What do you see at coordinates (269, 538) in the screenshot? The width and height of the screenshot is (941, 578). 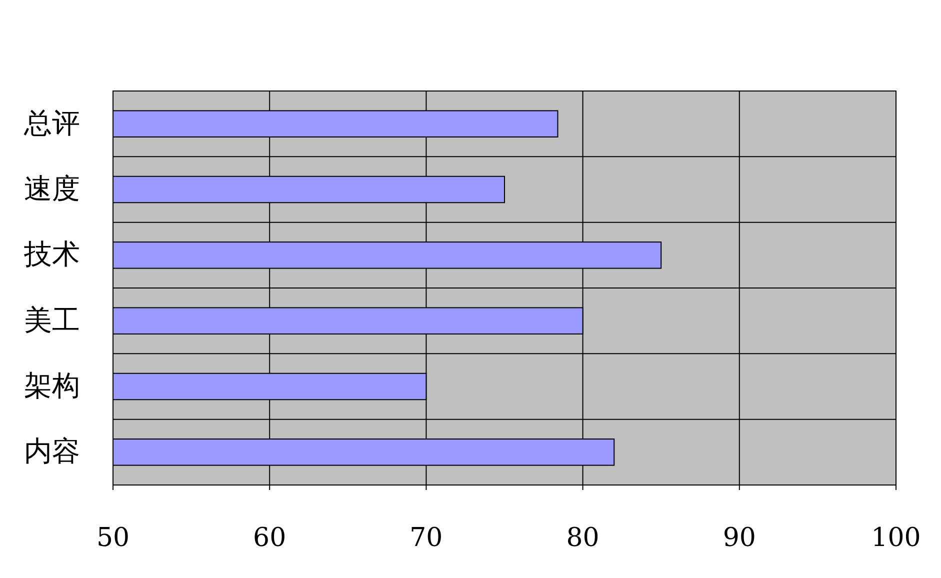 I see `x-tick-label: 60` at bounding box center [269, 538].